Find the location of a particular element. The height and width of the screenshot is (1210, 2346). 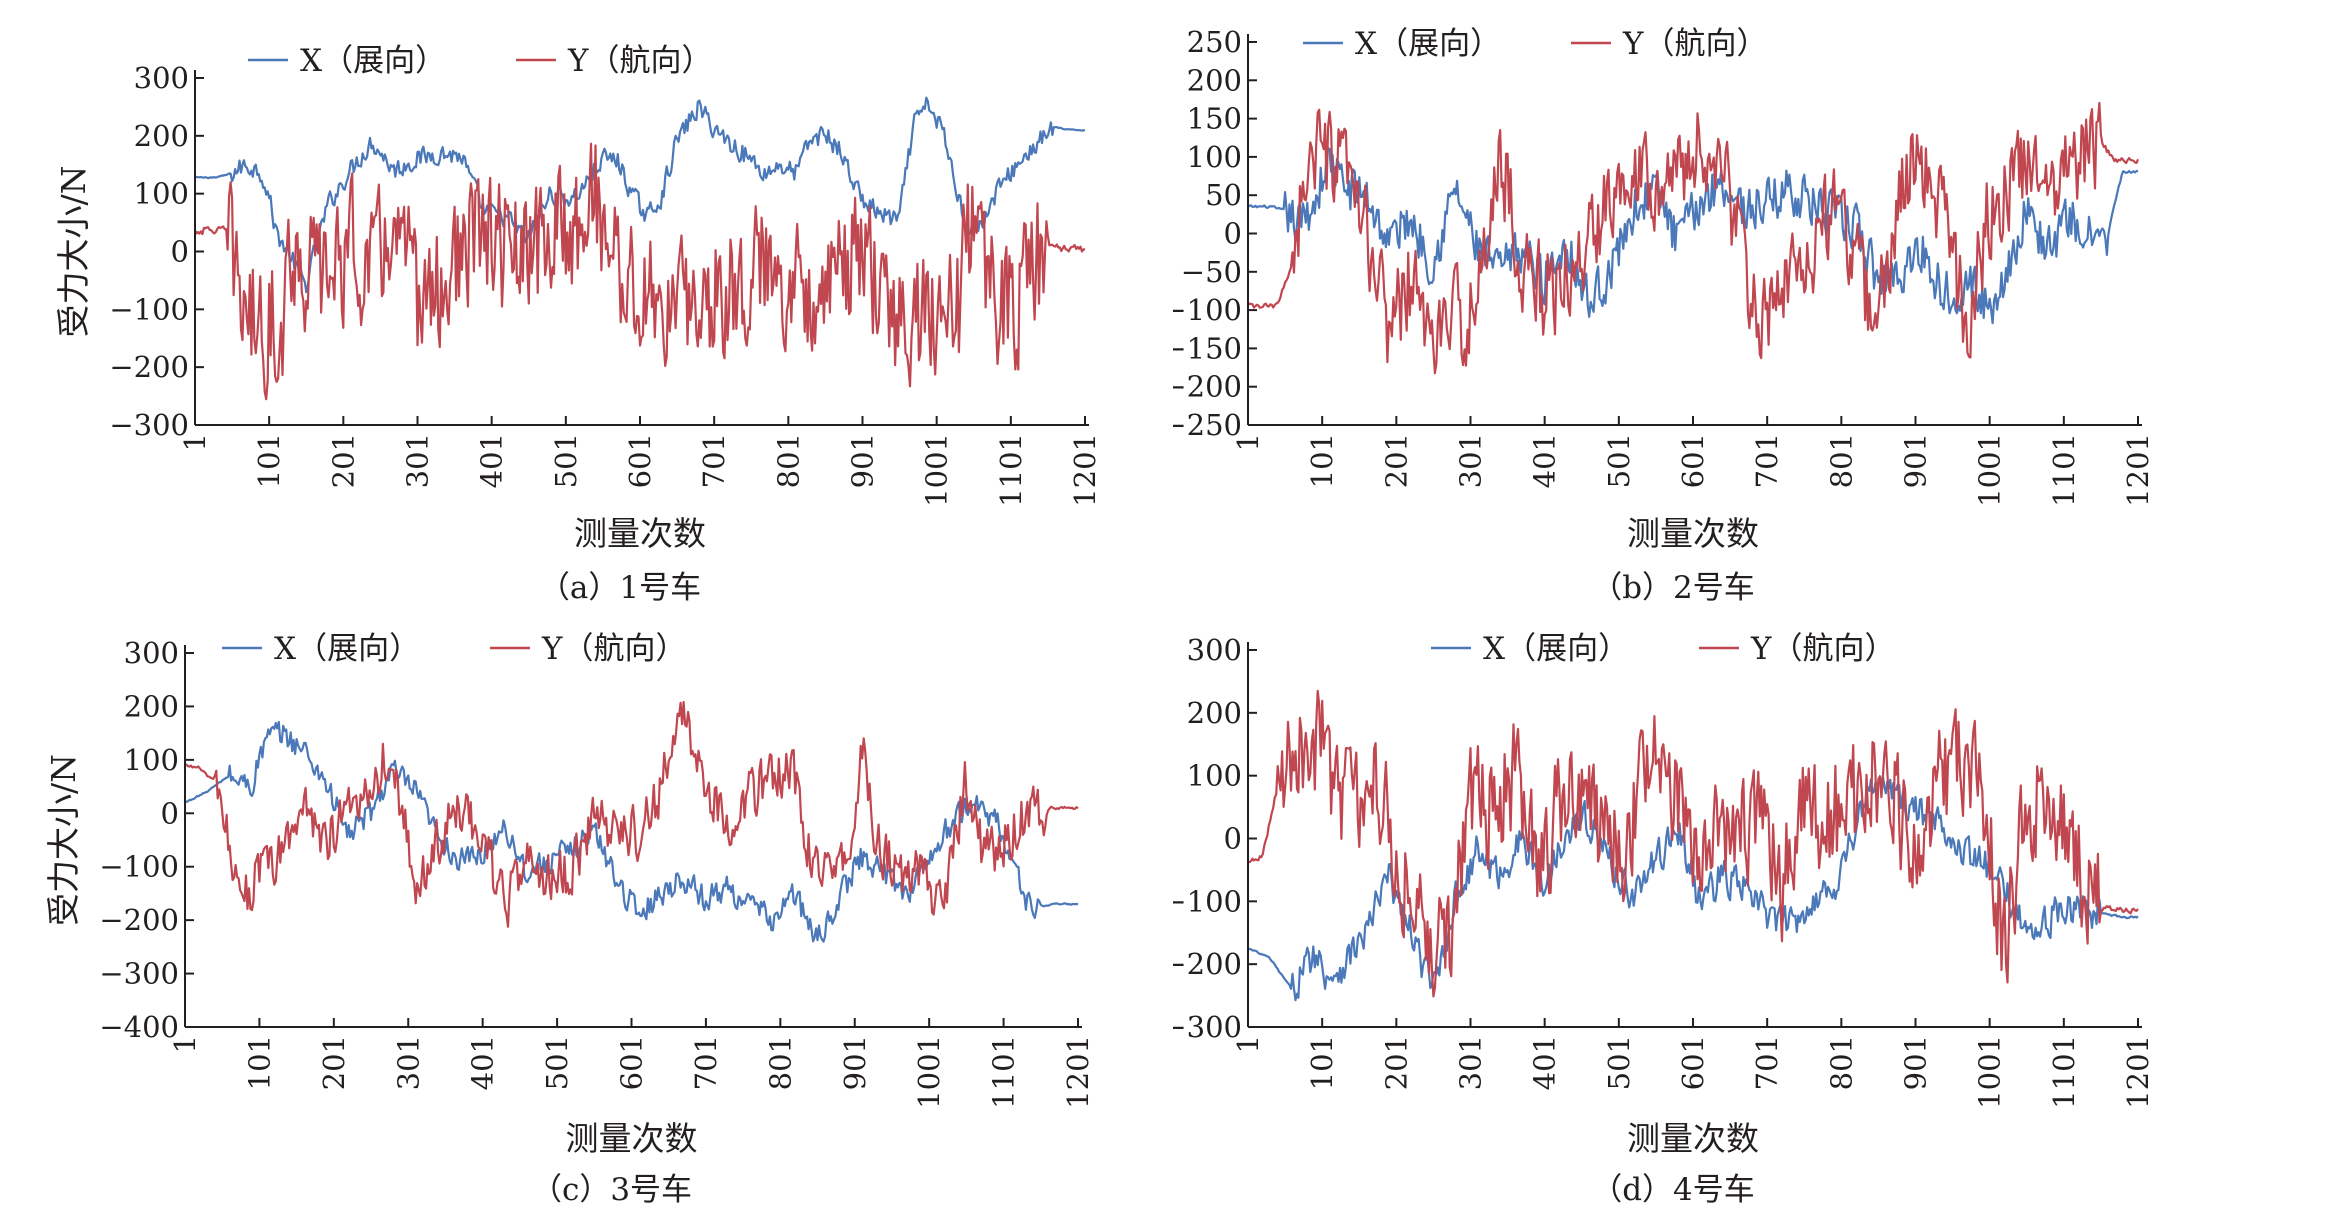

panel-caption: （c）3号车 is located at coordinates (611, 1190).